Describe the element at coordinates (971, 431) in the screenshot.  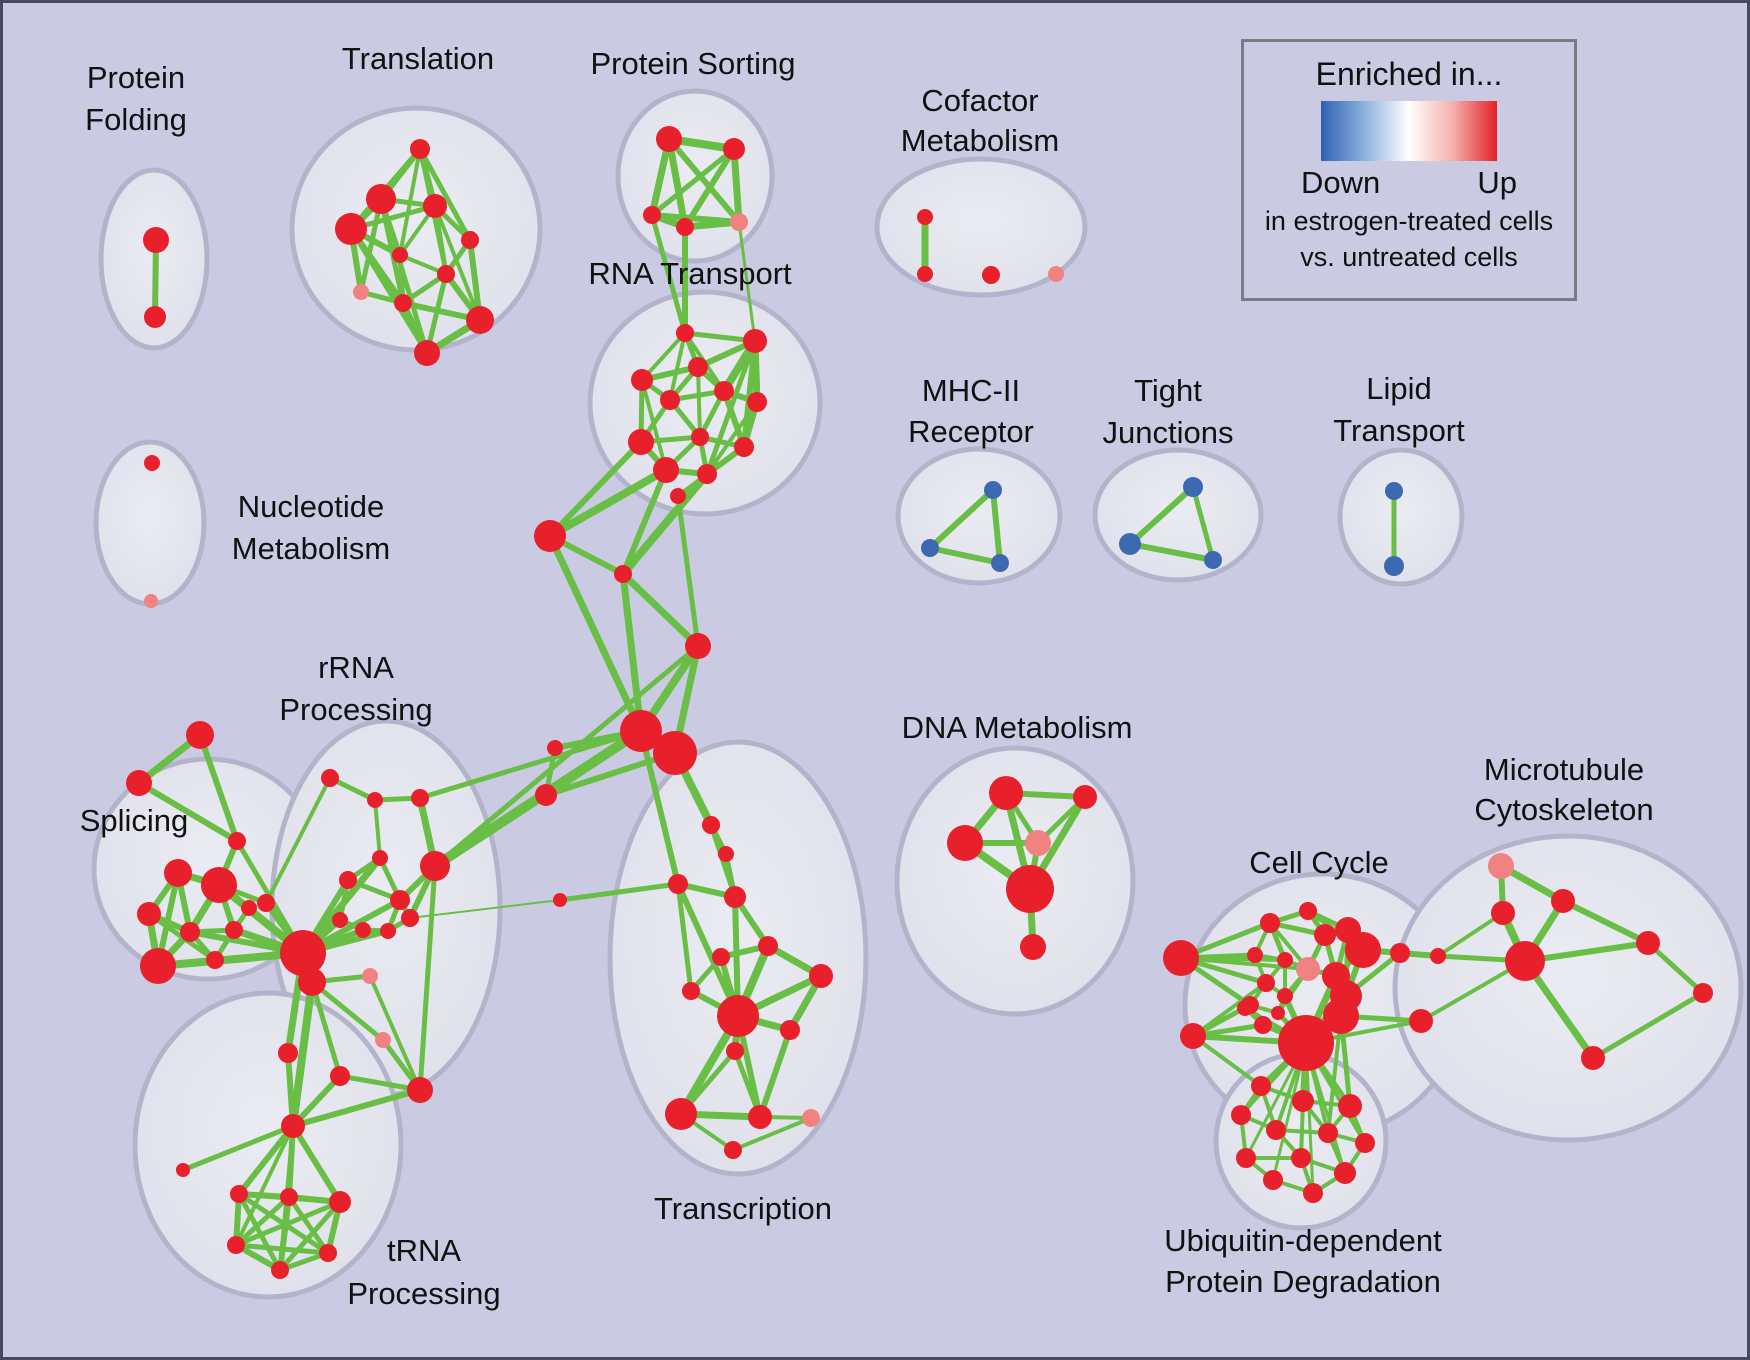
I see `cluster-mhc-ii-receptor-label-line2: Receptor` at that location.